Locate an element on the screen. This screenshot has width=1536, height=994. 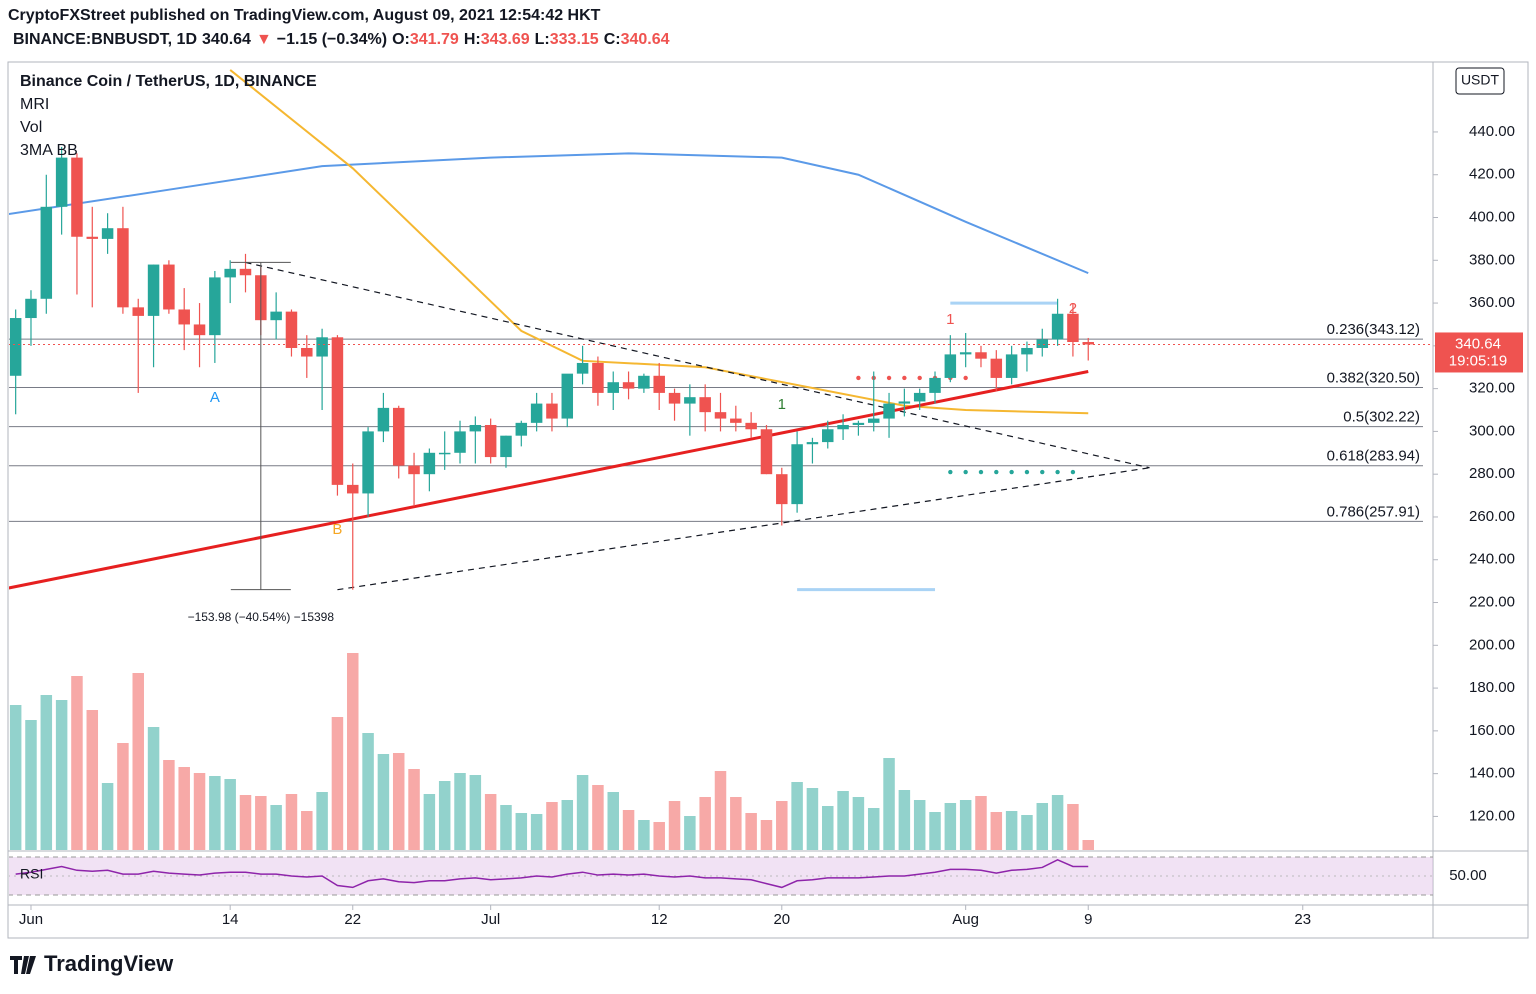
y-tick-label: 320.00 is located at coordinates (1492, 388).